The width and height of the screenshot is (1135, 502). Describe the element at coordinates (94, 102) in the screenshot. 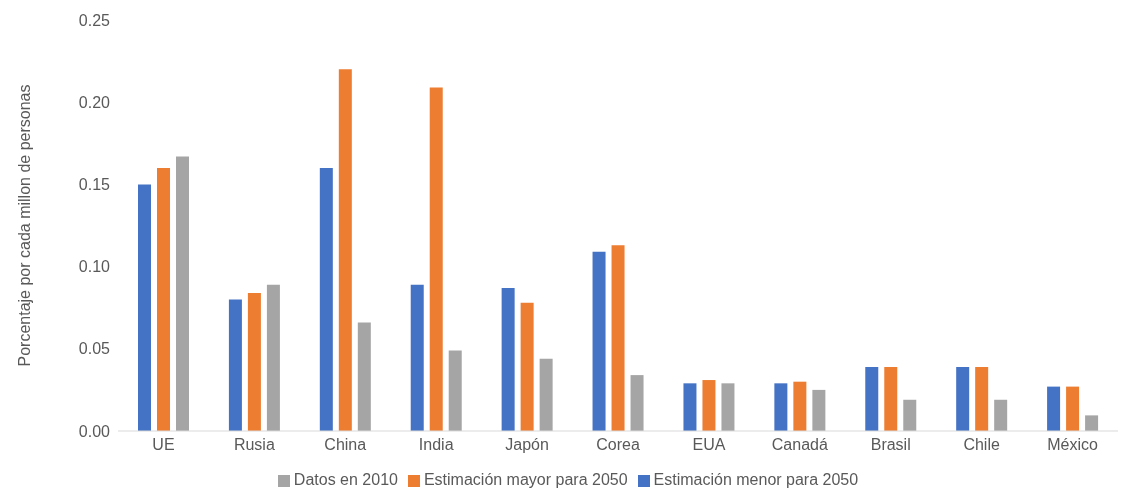

I see `y-tick-label: 0.20` at that location.